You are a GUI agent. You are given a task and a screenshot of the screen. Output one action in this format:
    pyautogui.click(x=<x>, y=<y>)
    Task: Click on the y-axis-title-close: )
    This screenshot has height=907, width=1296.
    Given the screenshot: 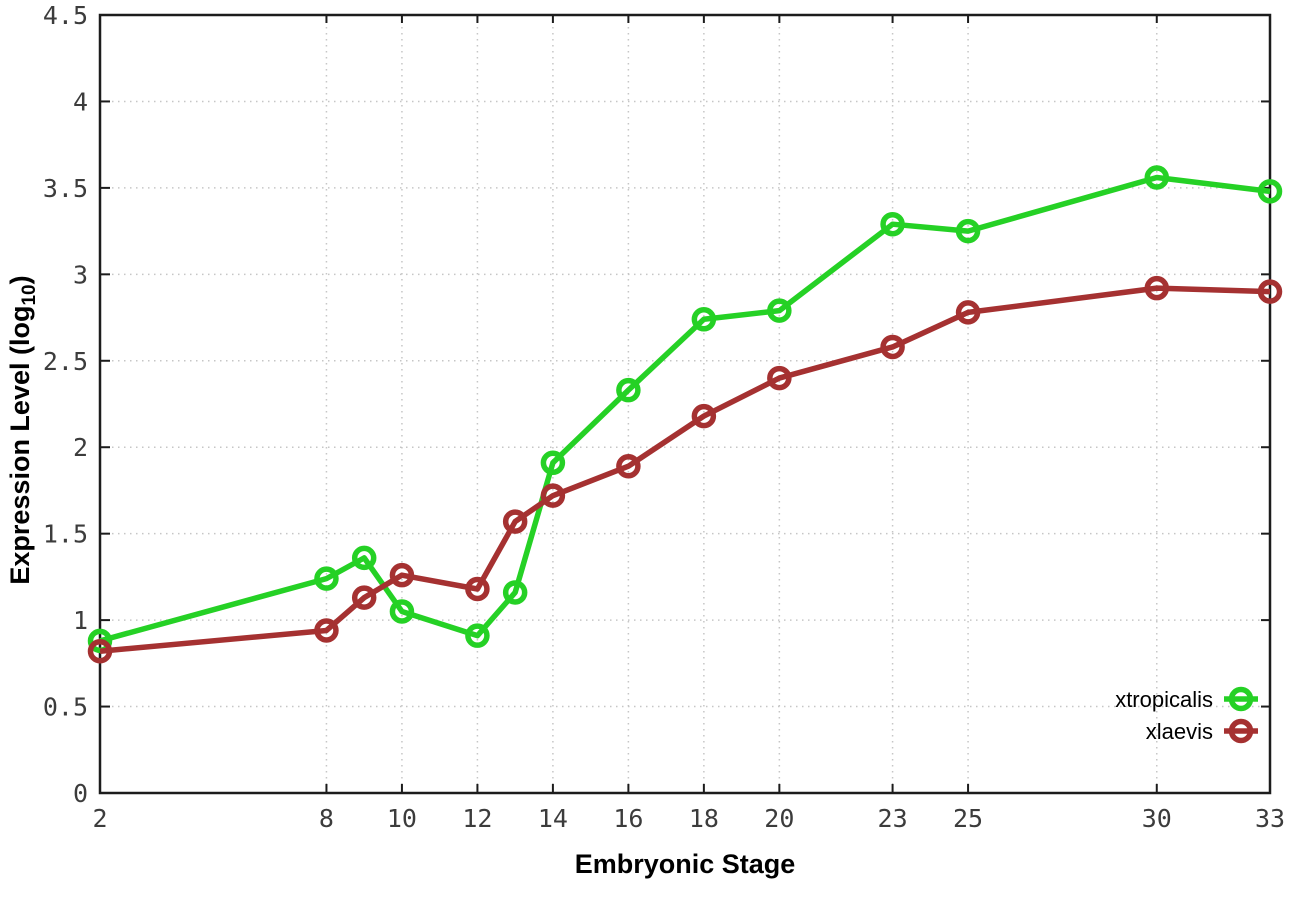 What is the action you would take?
    pyautogui.click(x=20, y=280)
    